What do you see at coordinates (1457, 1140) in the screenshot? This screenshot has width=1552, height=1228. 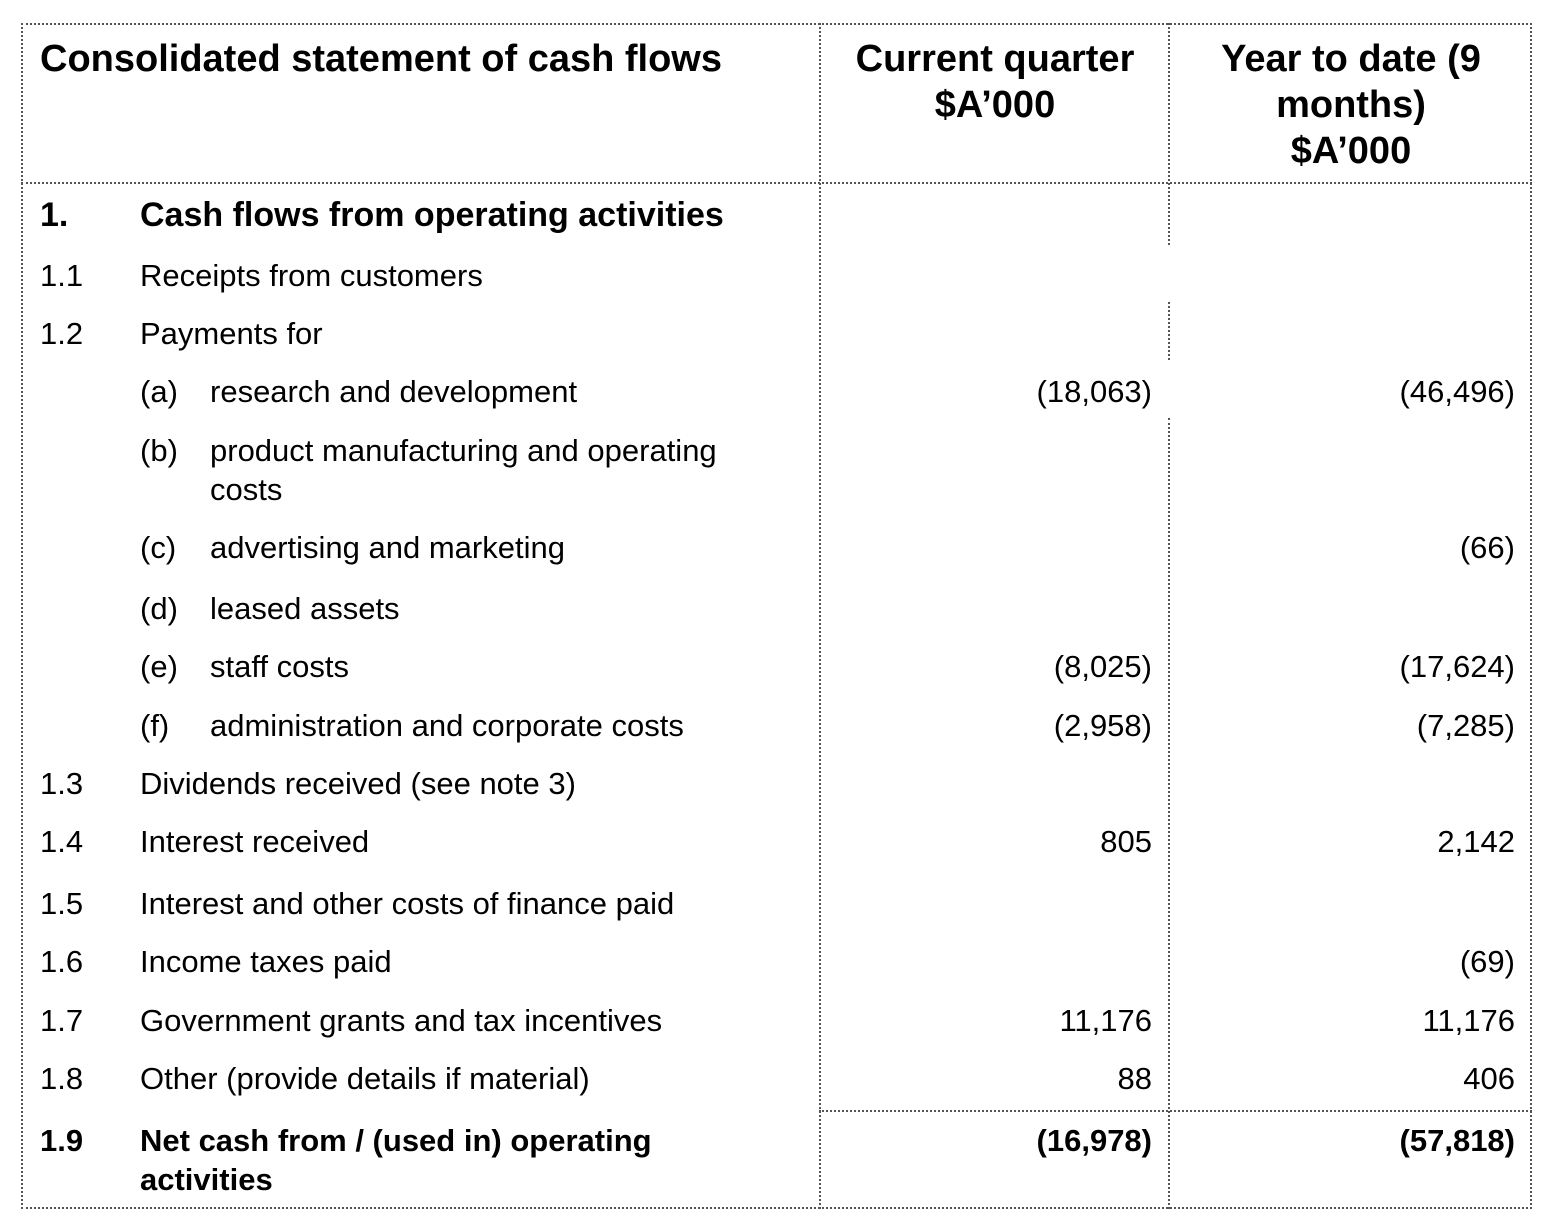 I see `year-to-date-total: (57,818)` at bounding box center [1457, 1140].